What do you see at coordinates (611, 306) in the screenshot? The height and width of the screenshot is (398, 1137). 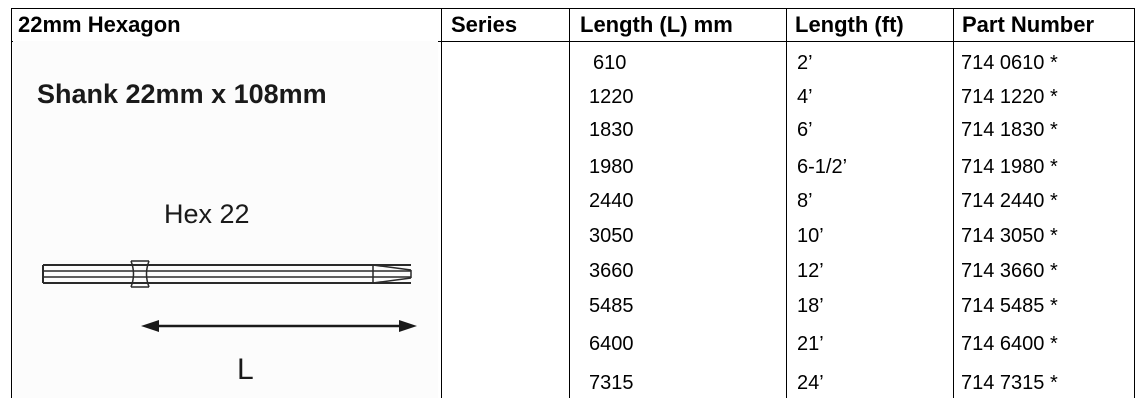 I see `length-mm-cell: 5485` at bounding box center [611, 306].